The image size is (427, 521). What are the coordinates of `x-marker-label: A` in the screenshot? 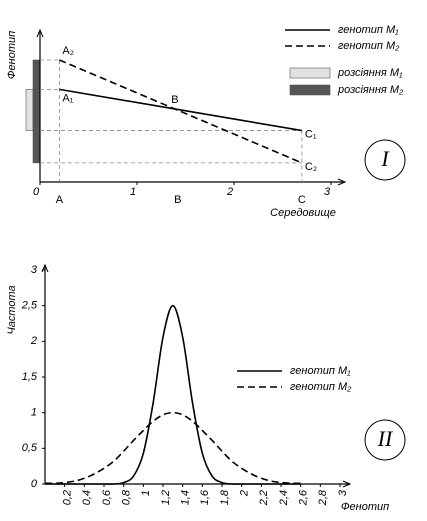 It's located at (60, 200).